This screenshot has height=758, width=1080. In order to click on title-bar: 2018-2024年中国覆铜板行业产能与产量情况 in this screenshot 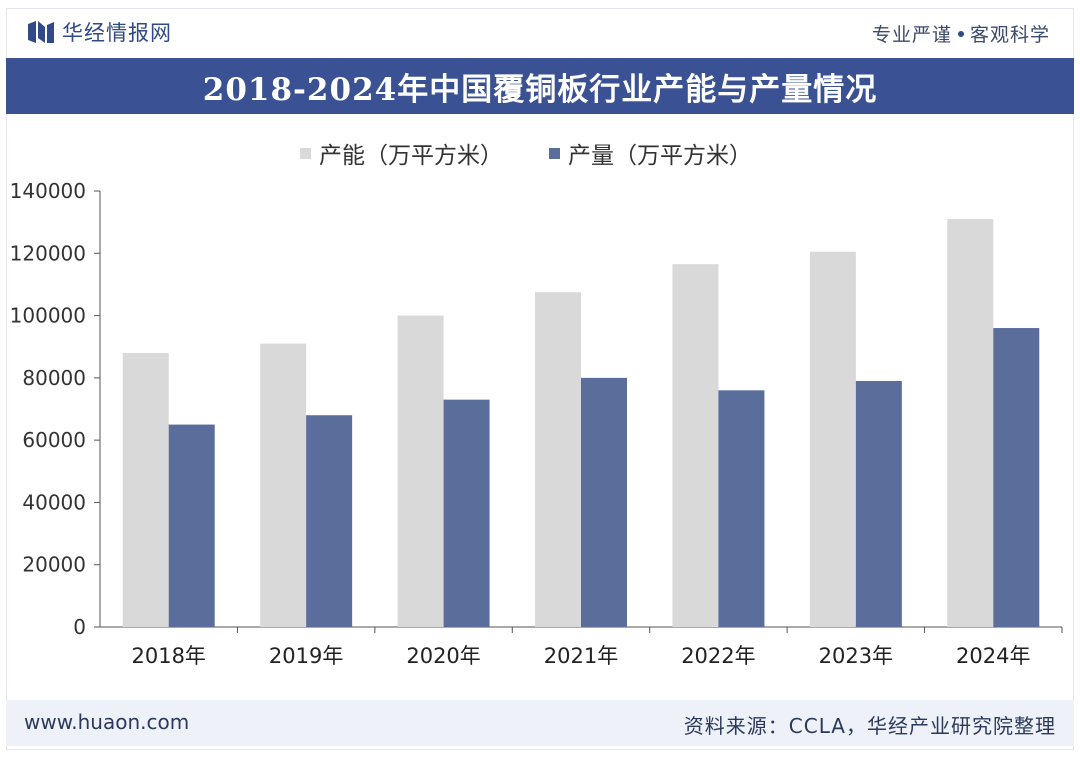, I will do `click(540, 86)`.